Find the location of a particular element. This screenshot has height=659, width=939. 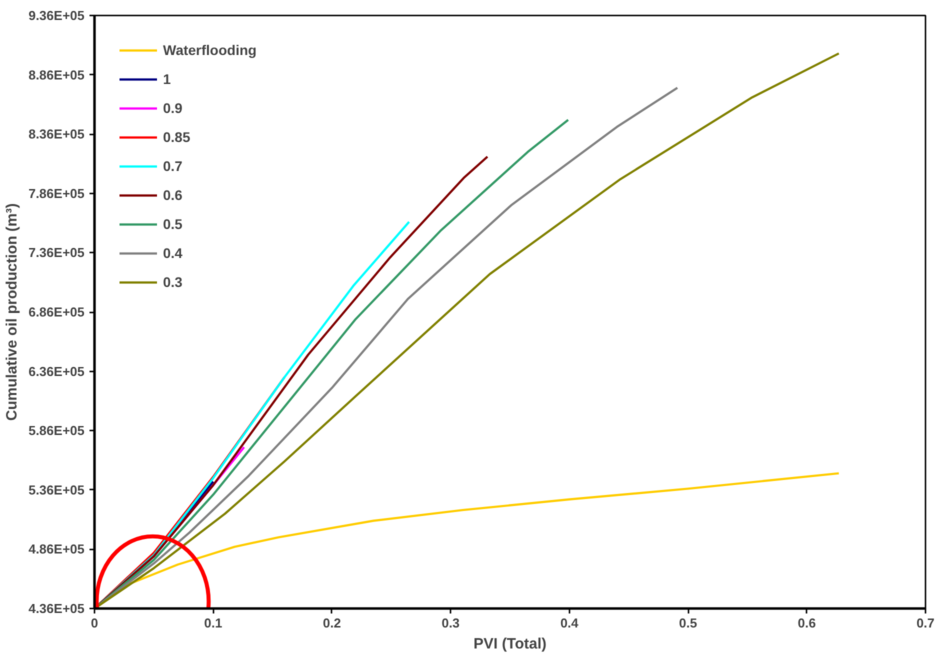

x-tick-label: 0.2 is located at coordinates (331, 623).